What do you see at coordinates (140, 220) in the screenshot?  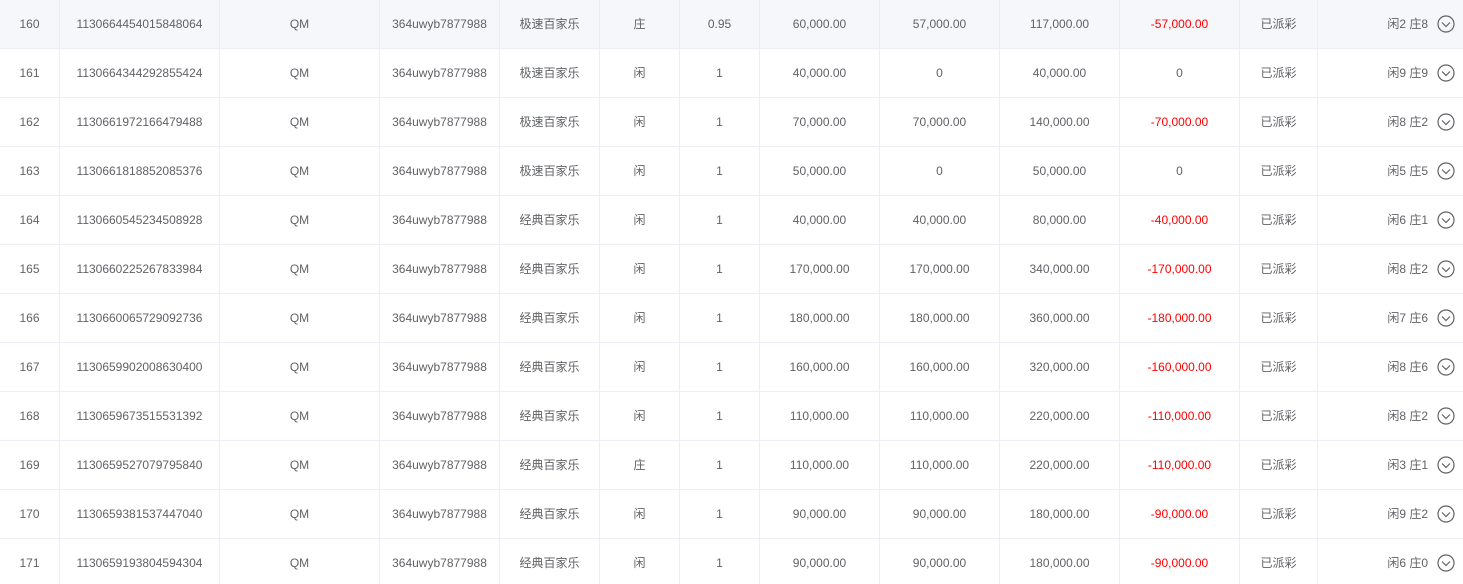 I see `order-id: 1130660545234508928` at bounding box center [140, 220].